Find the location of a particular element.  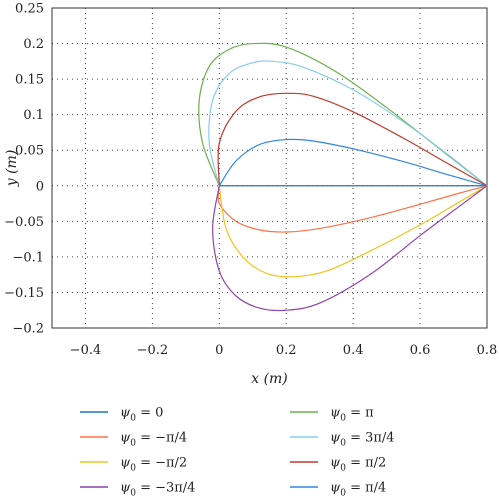

legend-label: ψ0 = 3π/4 is located at coordinates (362, 440).